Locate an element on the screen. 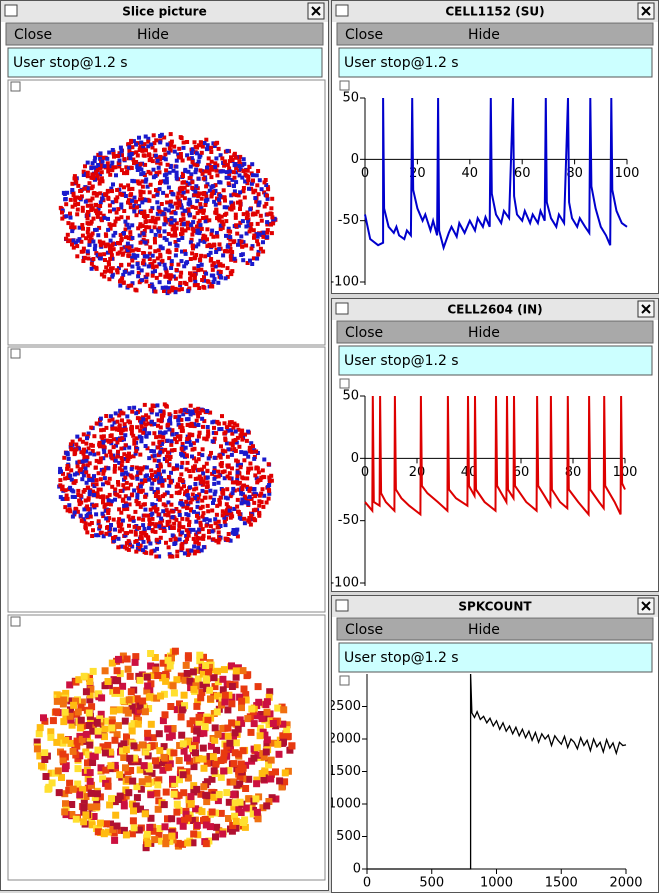 The height and width of the screenshot is (893, 659). close-icon is located at coordinates (646, 11).